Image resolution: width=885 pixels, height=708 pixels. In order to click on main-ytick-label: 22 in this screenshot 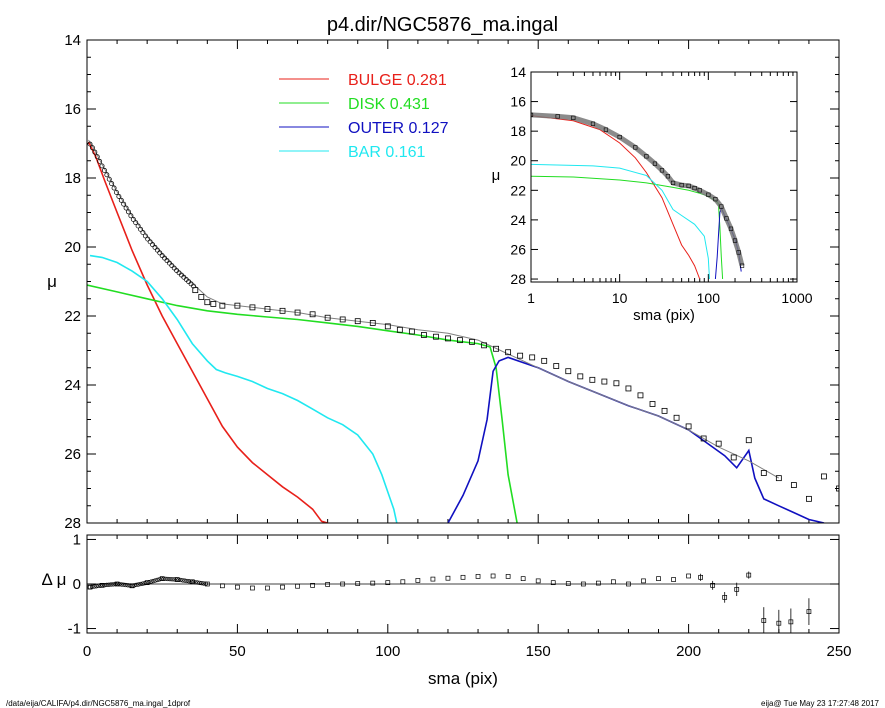, I will do `click(72, 316)`.